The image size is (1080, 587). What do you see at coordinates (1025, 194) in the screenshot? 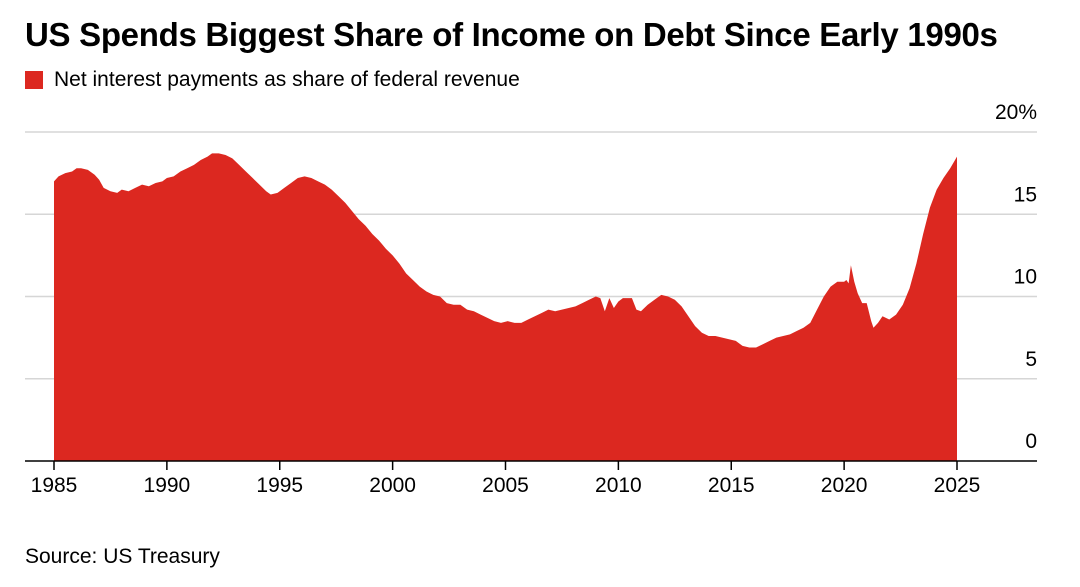
I see `y-tick-label: 15` at bounding box center [1025, 194].